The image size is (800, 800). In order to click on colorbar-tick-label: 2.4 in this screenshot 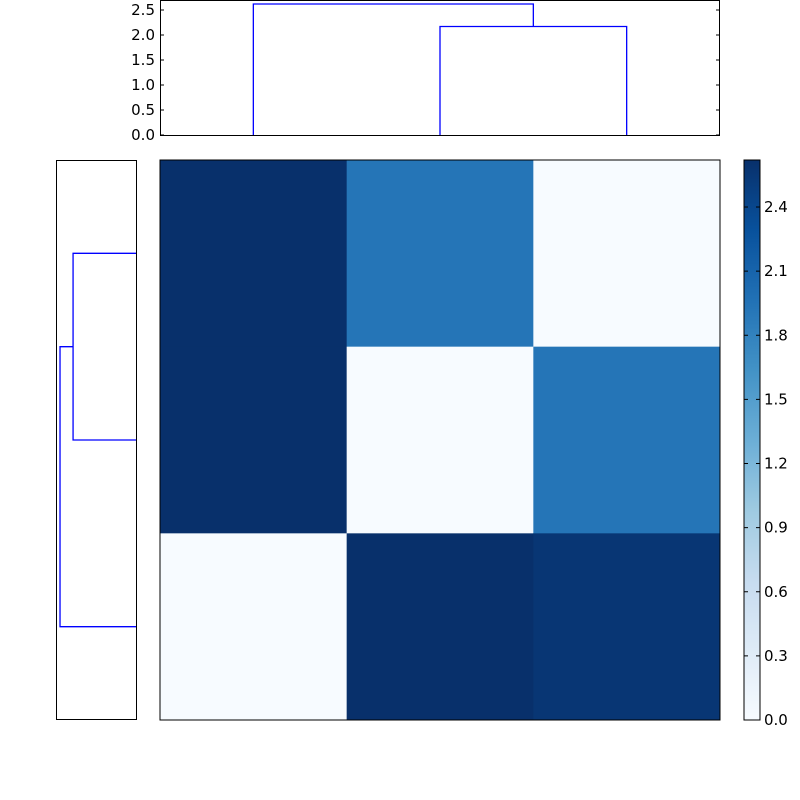, I will do `click(776, 207)`.